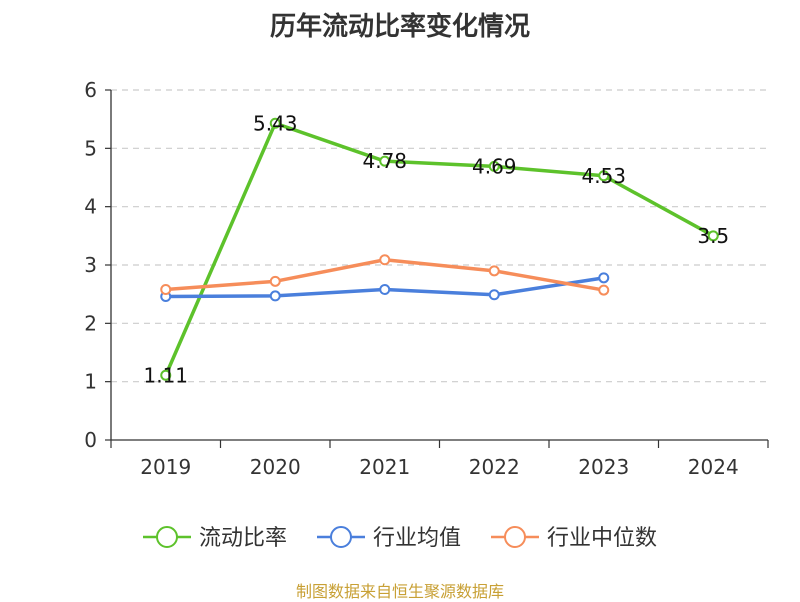 The height and width of the screenshot is (602, 800). I want to click on legend-item-0: 流动比率, so click(215, 538).